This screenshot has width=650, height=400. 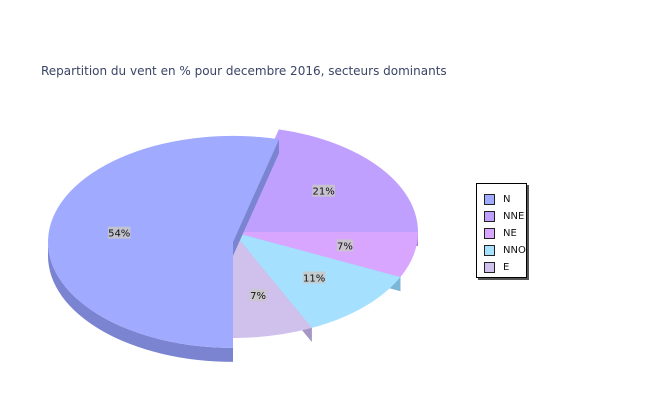 I want to click on legend-item-nno: NNO, so click(x=501, y=250).